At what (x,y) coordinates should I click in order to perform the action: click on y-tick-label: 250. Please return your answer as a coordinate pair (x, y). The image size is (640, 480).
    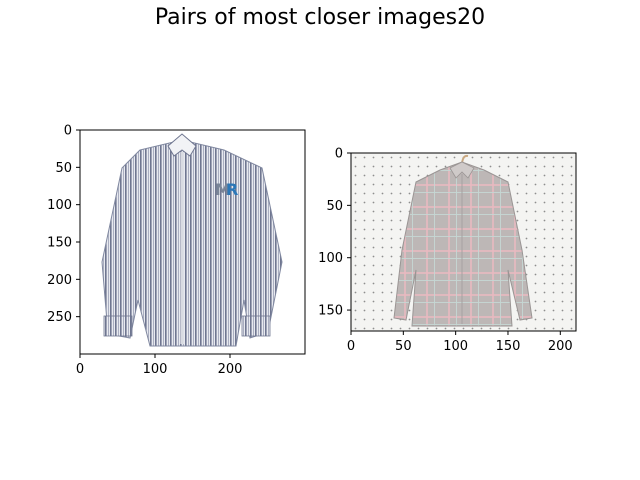
    Looking at the image, I should click on (59, 317).